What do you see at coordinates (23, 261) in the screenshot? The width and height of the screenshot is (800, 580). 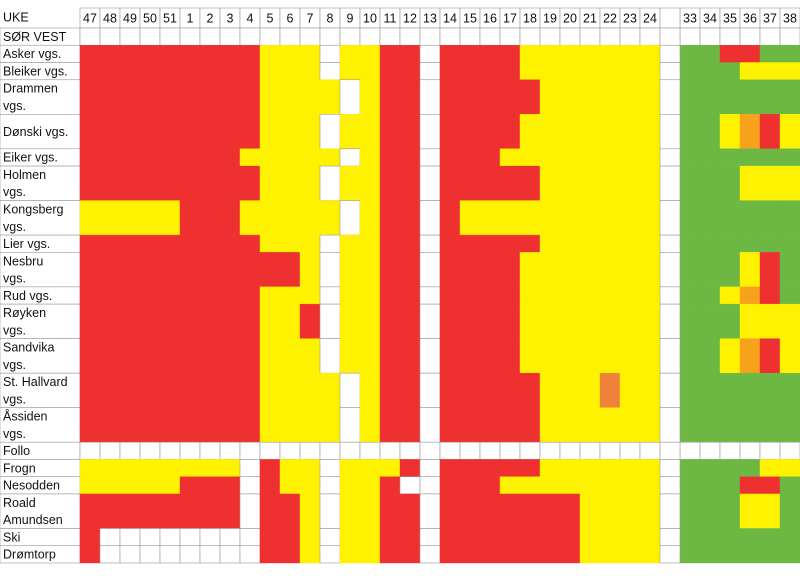 I see `row-label: Nesbru` at bounding box center [23, 261].